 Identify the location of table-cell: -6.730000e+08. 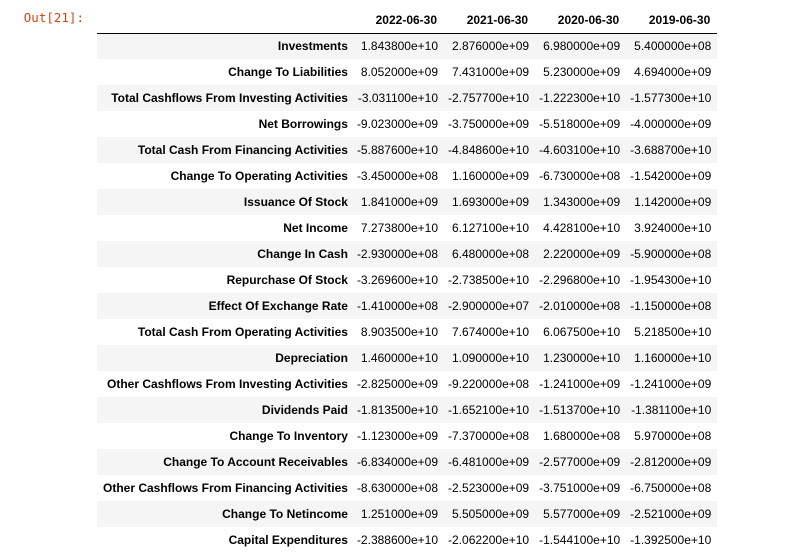
(580, 176).